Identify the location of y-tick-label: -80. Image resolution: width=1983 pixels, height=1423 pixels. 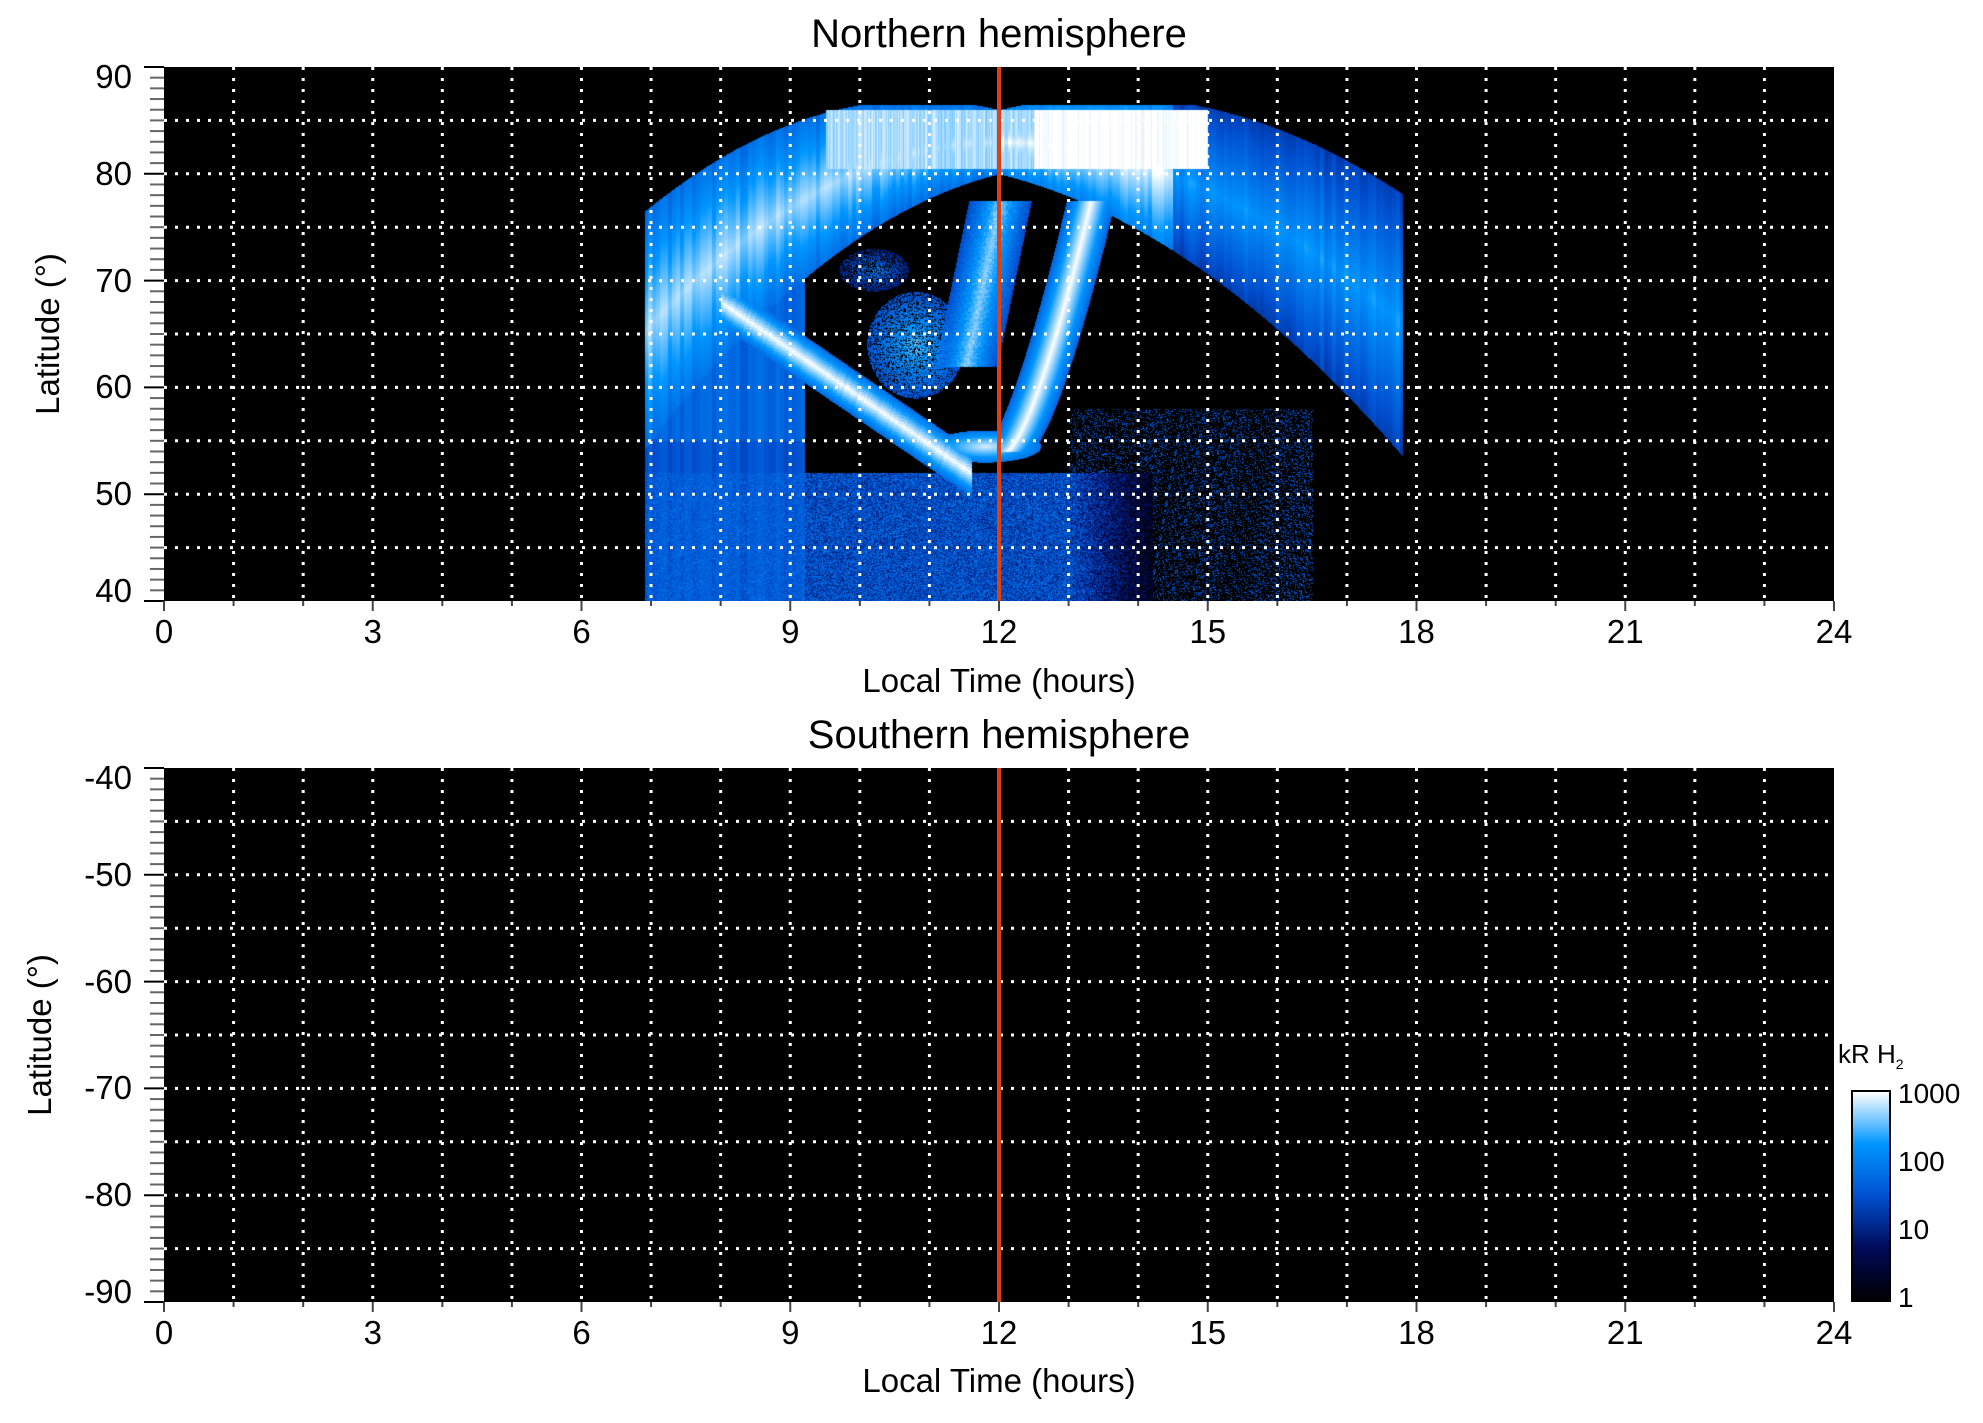
(108, 1195).